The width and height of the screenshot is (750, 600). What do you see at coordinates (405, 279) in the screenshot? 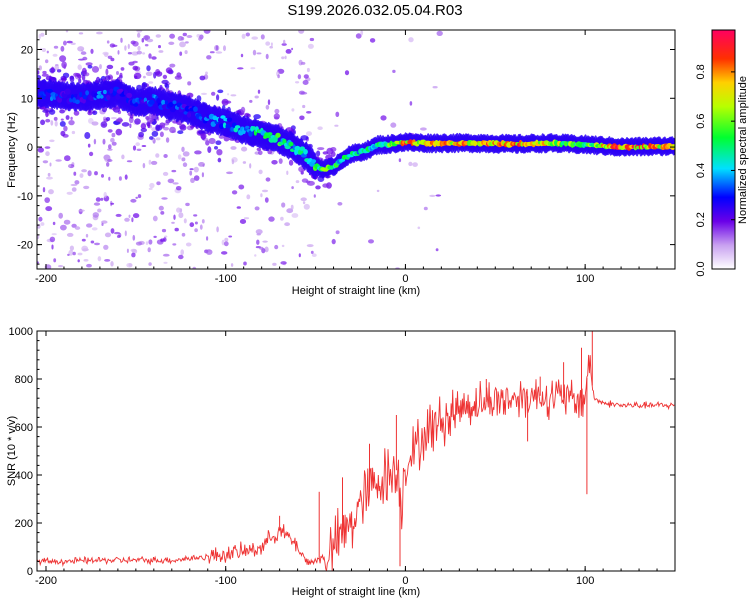
I see `x-tick-label: 0` at bounding box center [405, 279].